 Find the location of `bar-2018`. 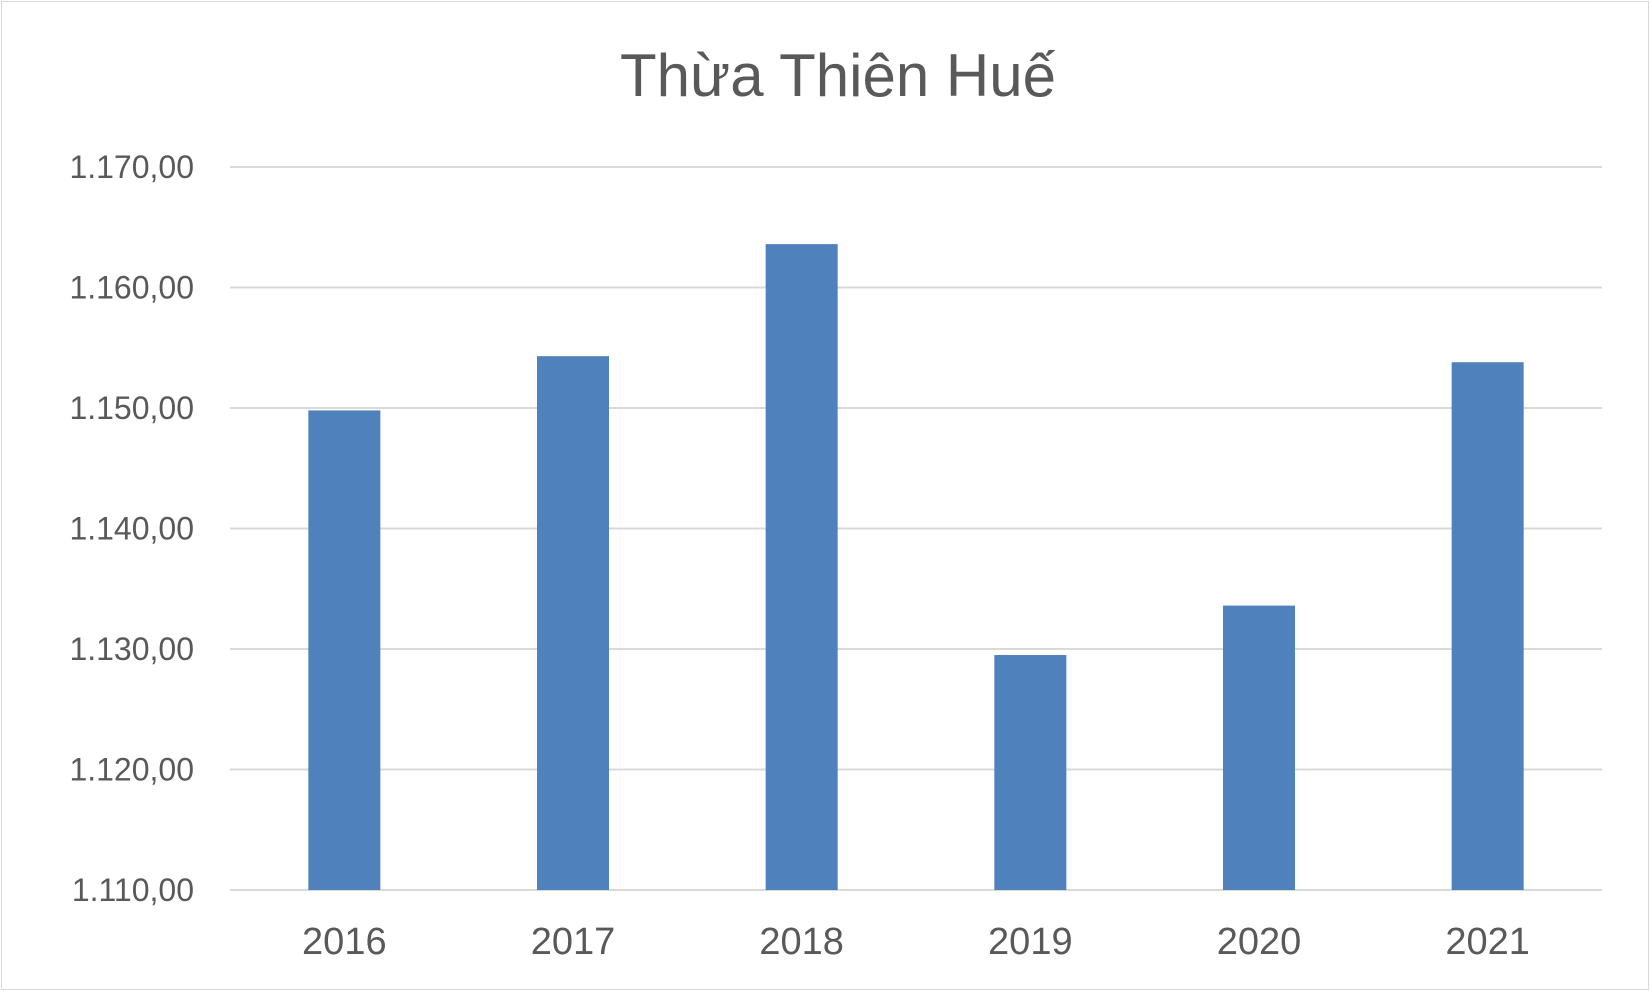

bar-2018 is located at coordinates (801, 567).